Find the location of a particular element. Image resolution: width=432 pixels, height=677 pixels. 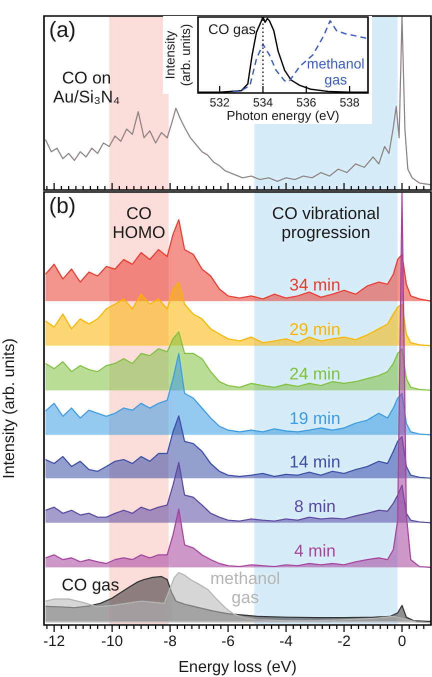

series-label: 29 min is located at coordinates (314, 329).